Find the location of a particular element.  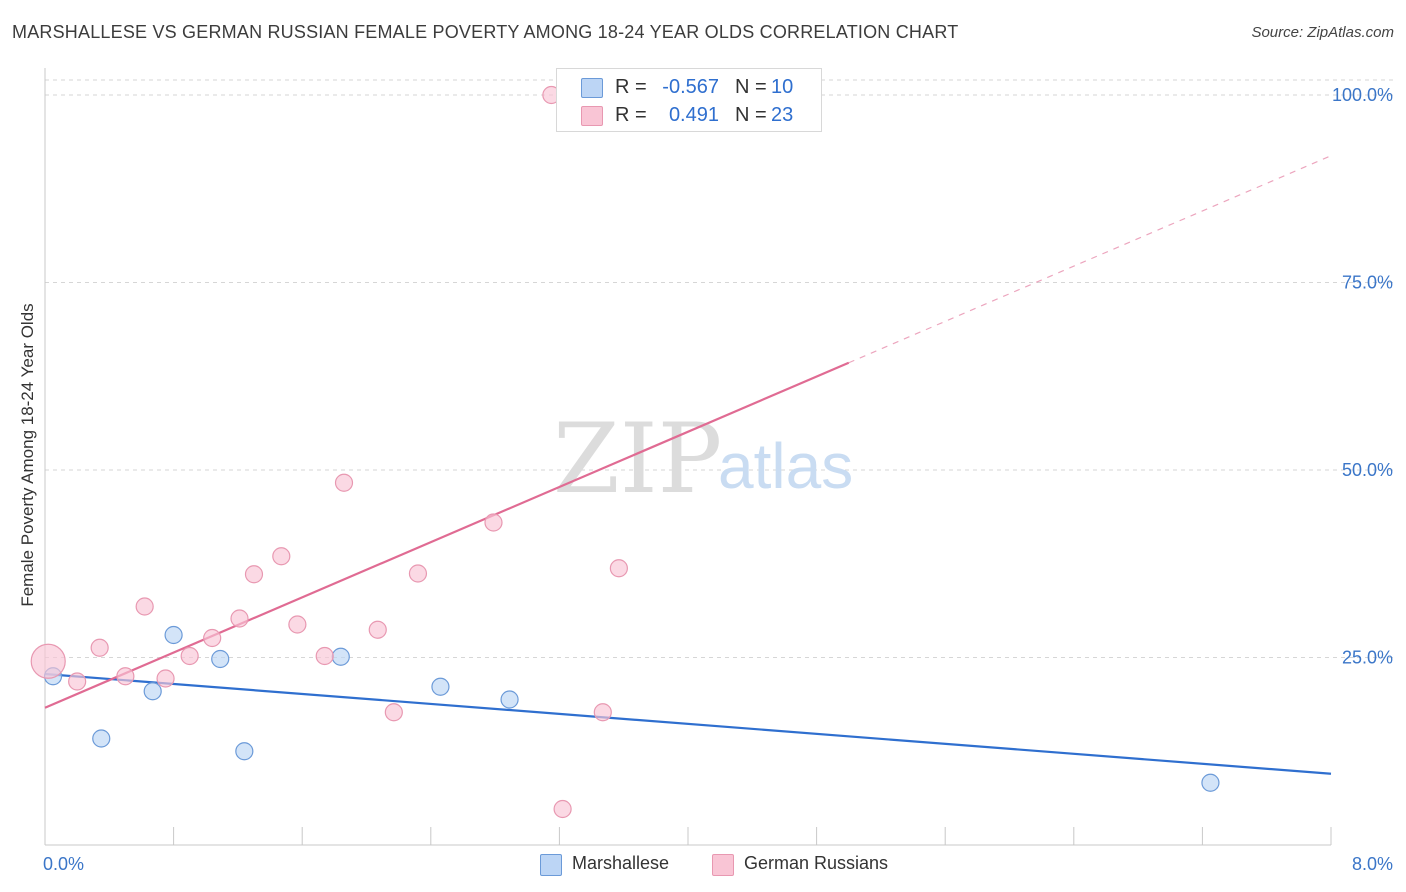

stats-box: R = -0.567 N = 10 R = 0.491 N = 23 is located at coordinates (689, 100).